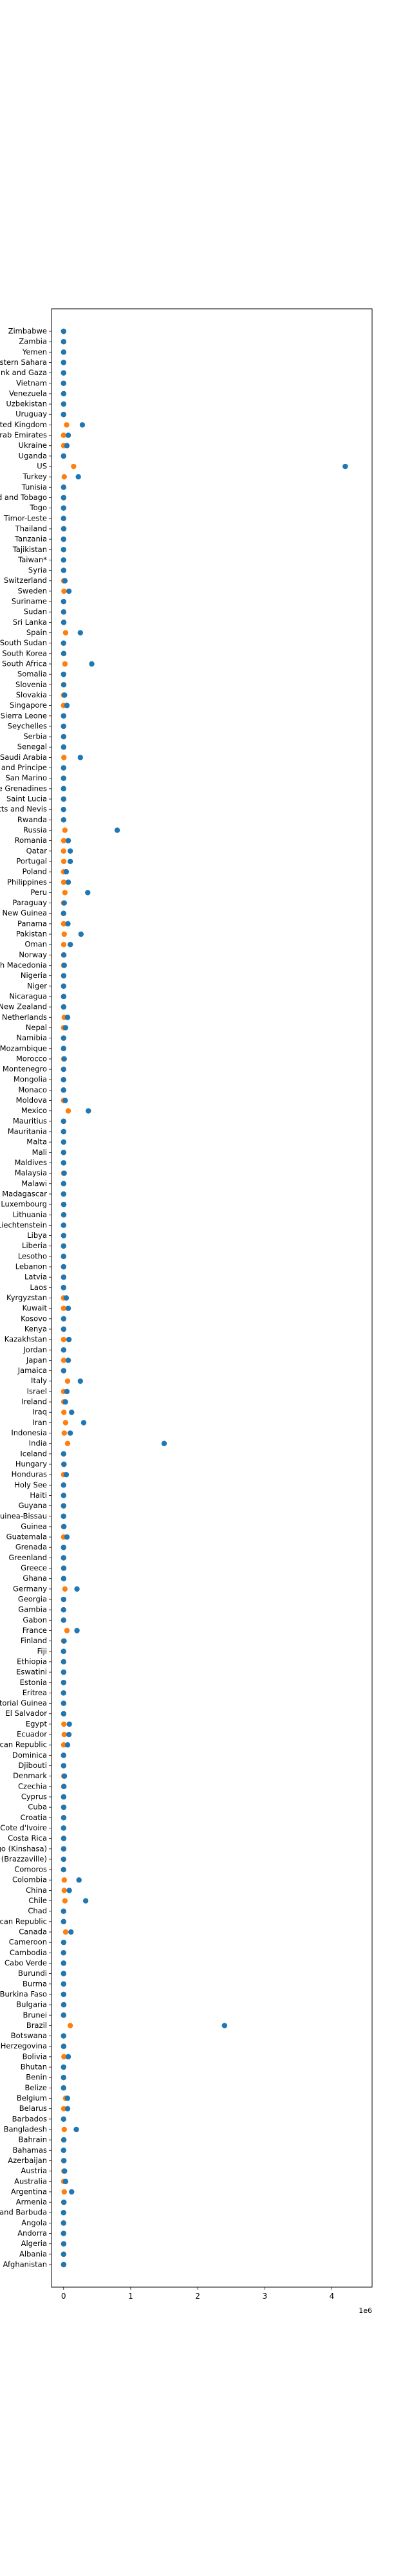 This screenshot has width=412, height=2576. I want to click on y-tick-label: Kosovo, so click(34, 1318).